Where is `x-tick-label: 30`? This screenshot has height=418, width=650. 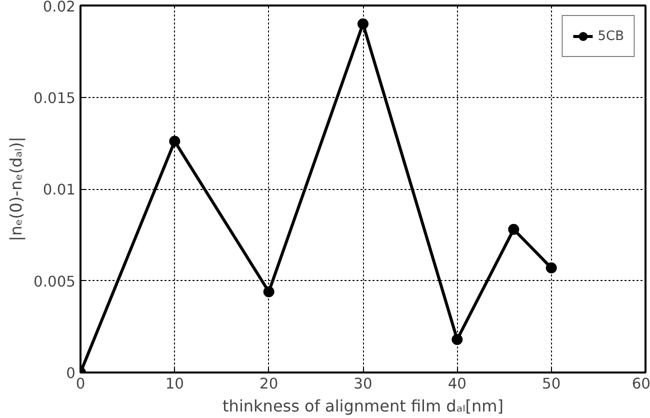
x-tick-label: 30 is located at coordinates (363, 384).